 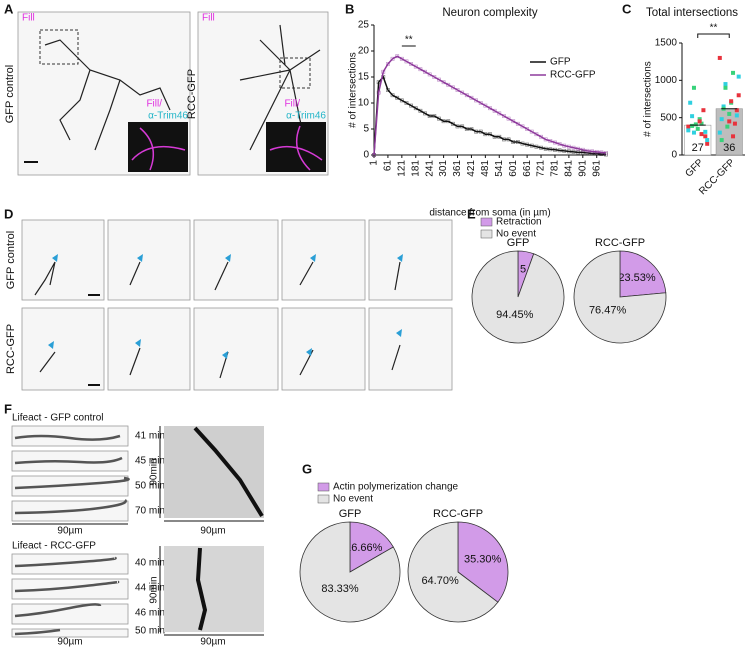 I want to click on cells, so click(x=67, y=596).